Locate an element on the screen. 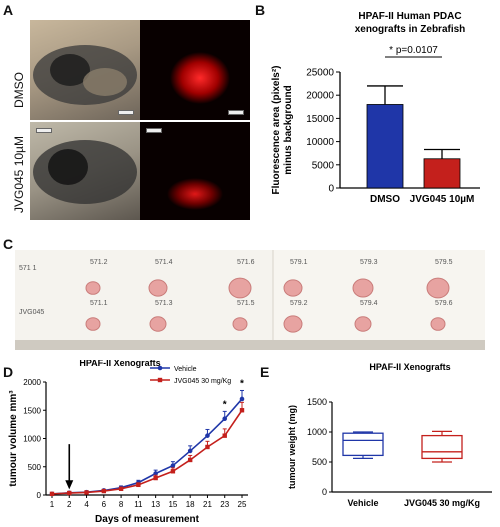  photo-bench-edge is located at coordinates (250, 345).